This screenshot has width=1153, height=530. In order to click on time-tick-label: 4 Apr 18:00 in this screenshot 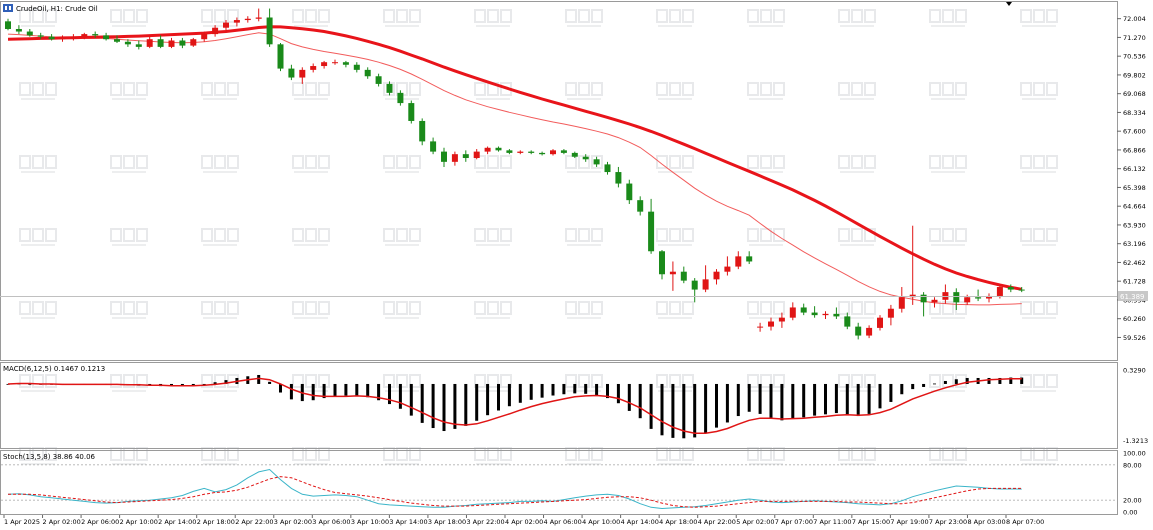, I will do `click(678, 522)`.